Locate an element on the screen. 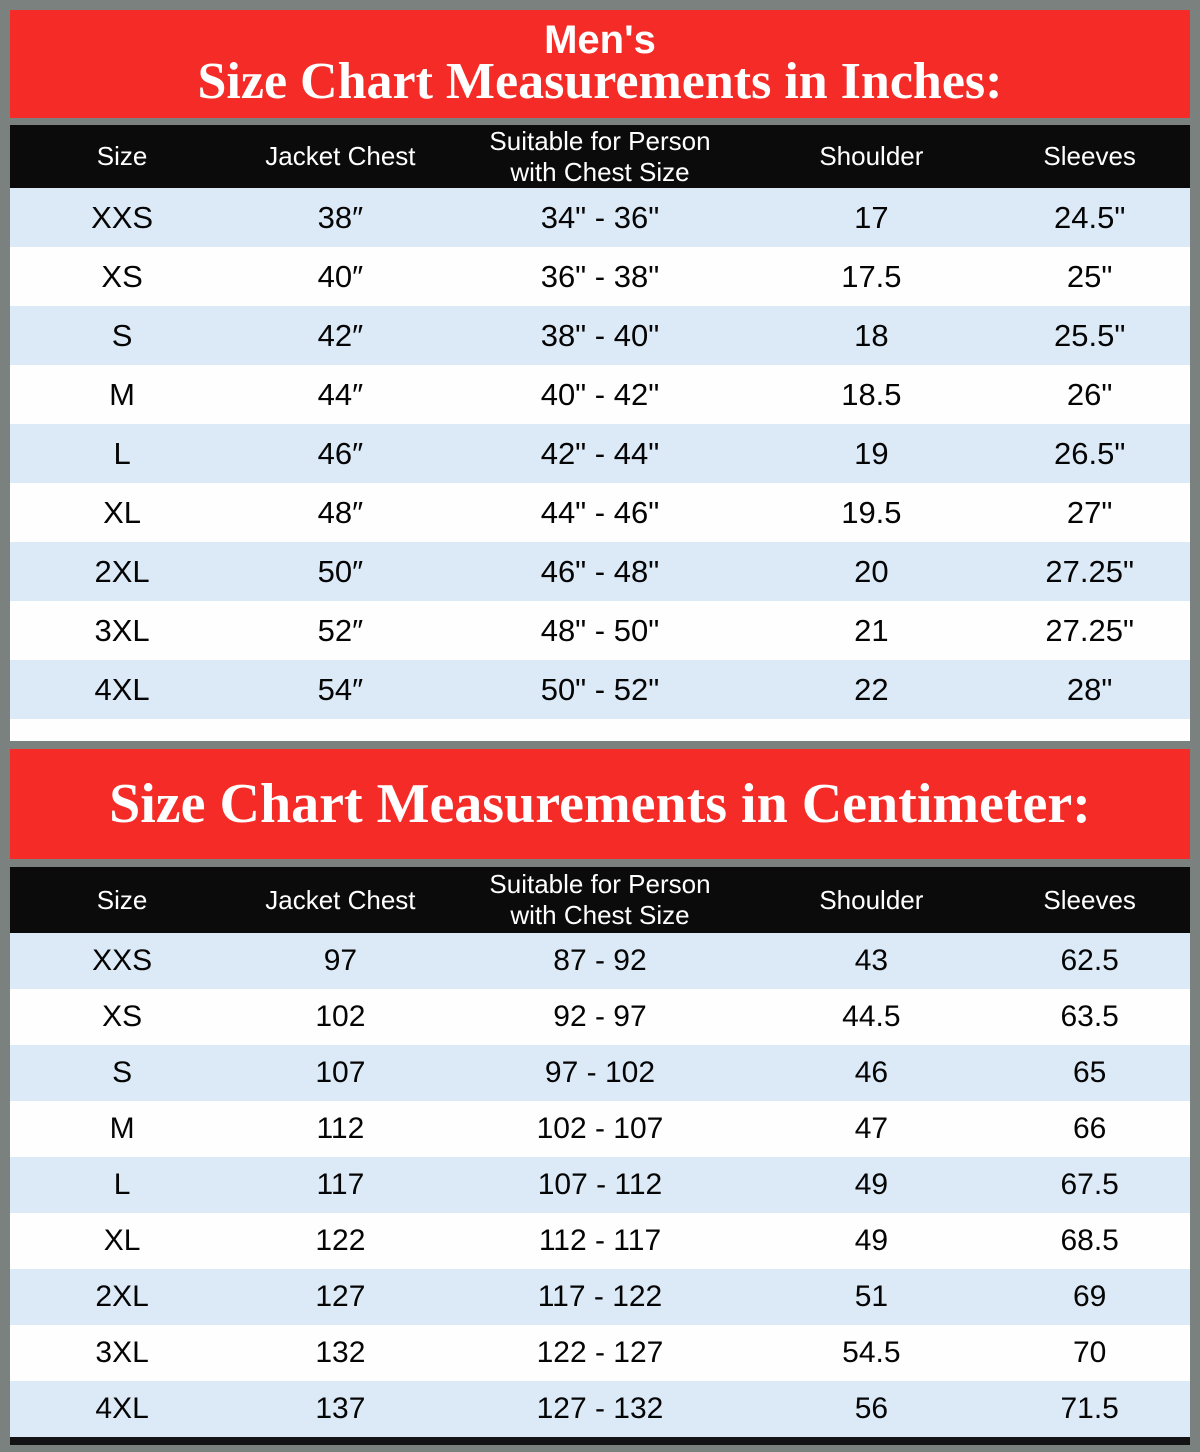  table-cell: 51 is located at coordinates (871, 1296).